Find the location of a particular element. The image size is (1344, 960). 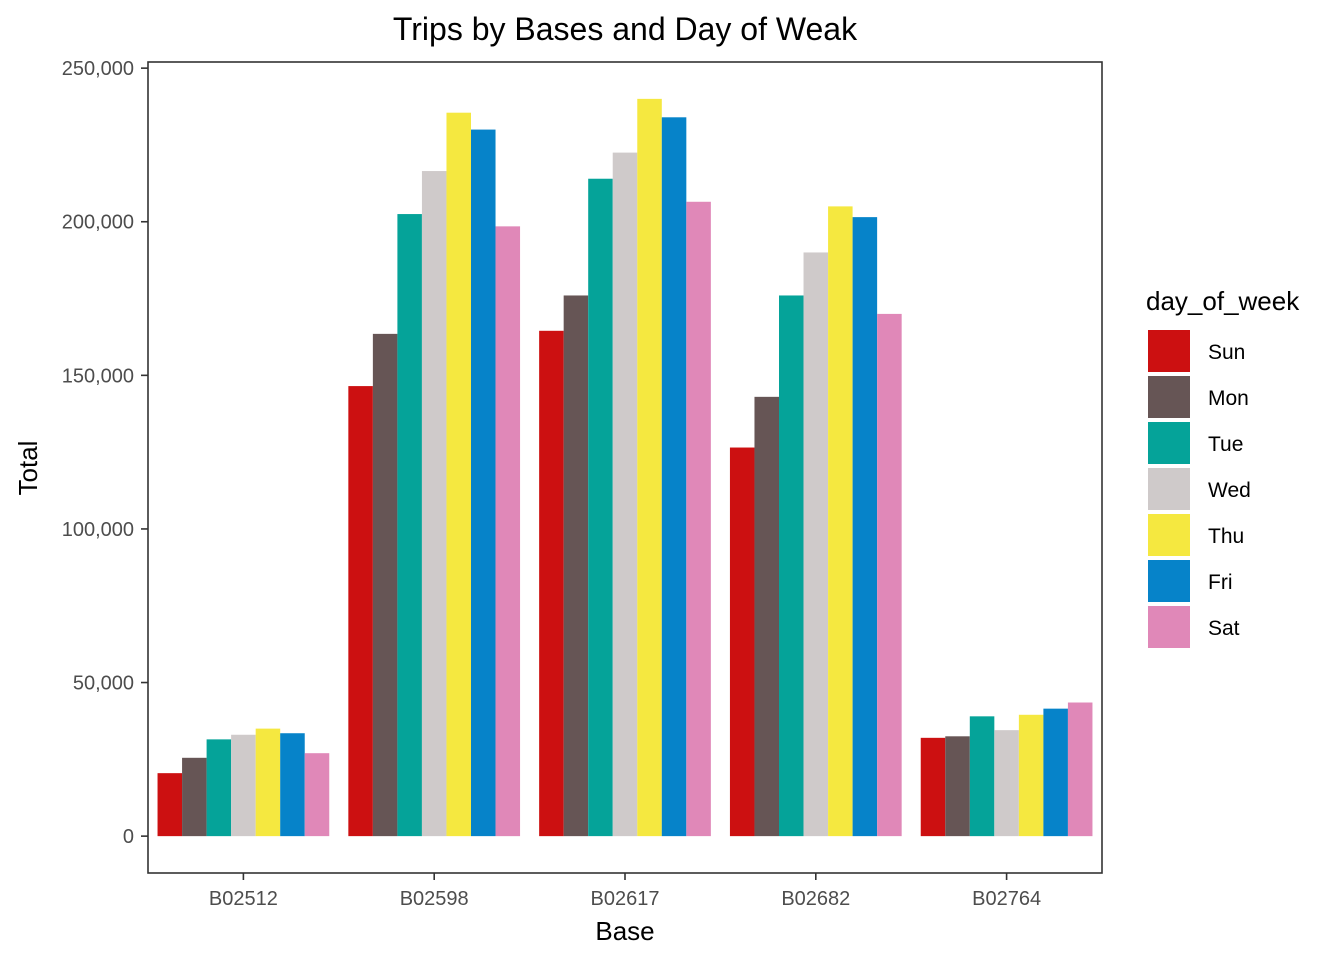

bar-B02764-Tue is located at coordinates (982, 776).